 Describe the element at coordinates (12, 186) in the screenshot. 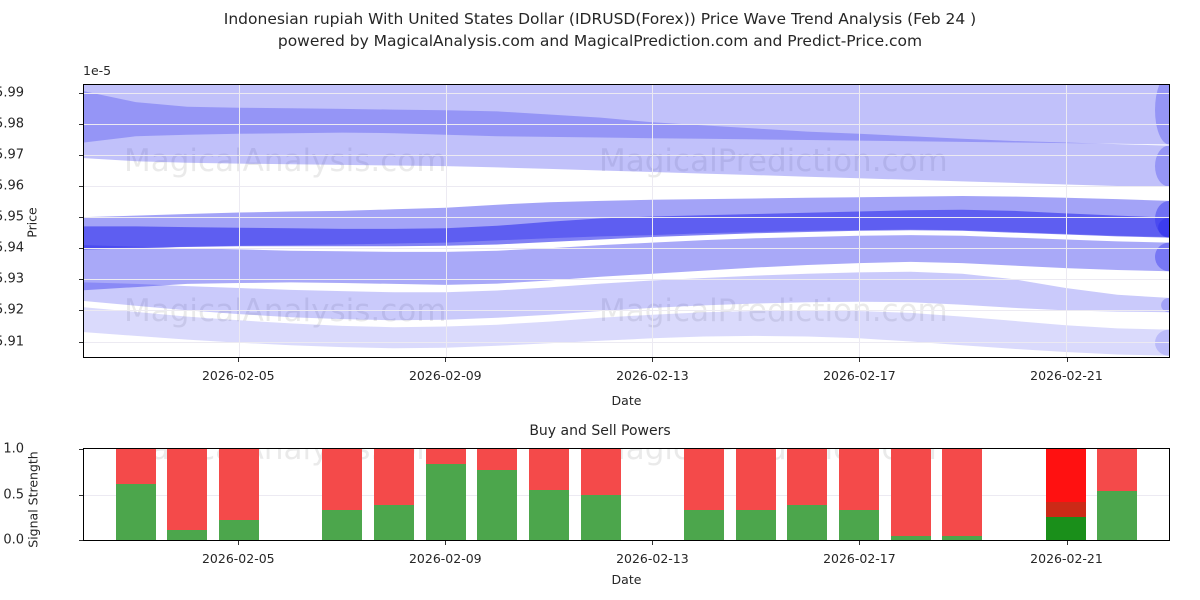

I see `wave-y-tick-label: 5.96` at that location.